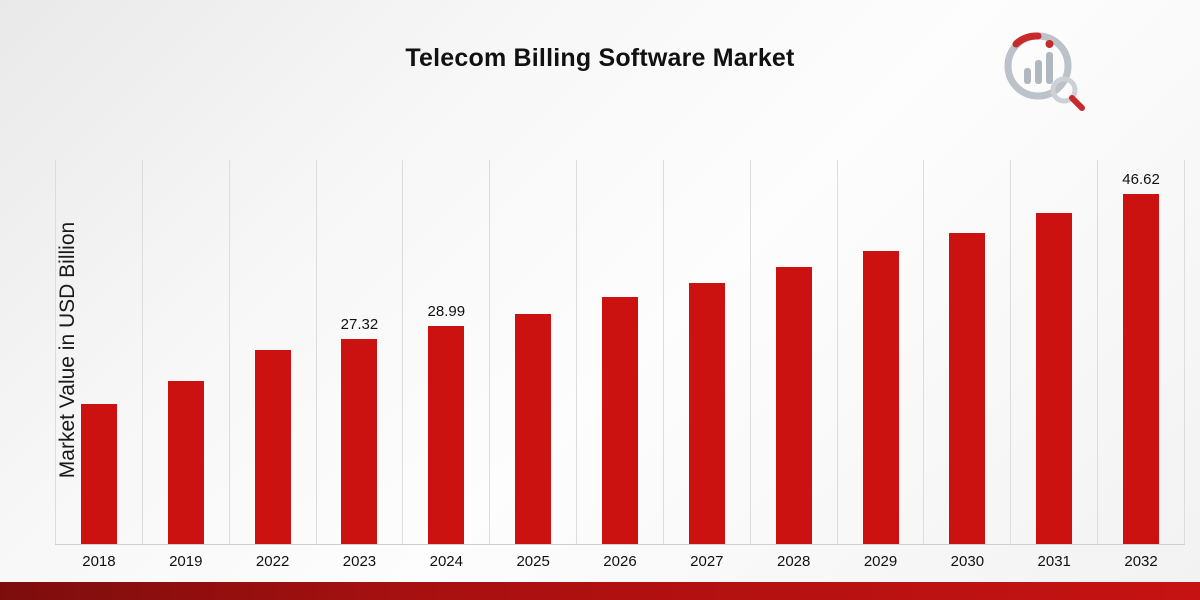 Image resolution: width=1200 pixels, height=600 pixels. What do you see at coordinates (185, 365) in the screenshot?
I see `chart-column-2019: 2019` at bounding box center [185, 365].